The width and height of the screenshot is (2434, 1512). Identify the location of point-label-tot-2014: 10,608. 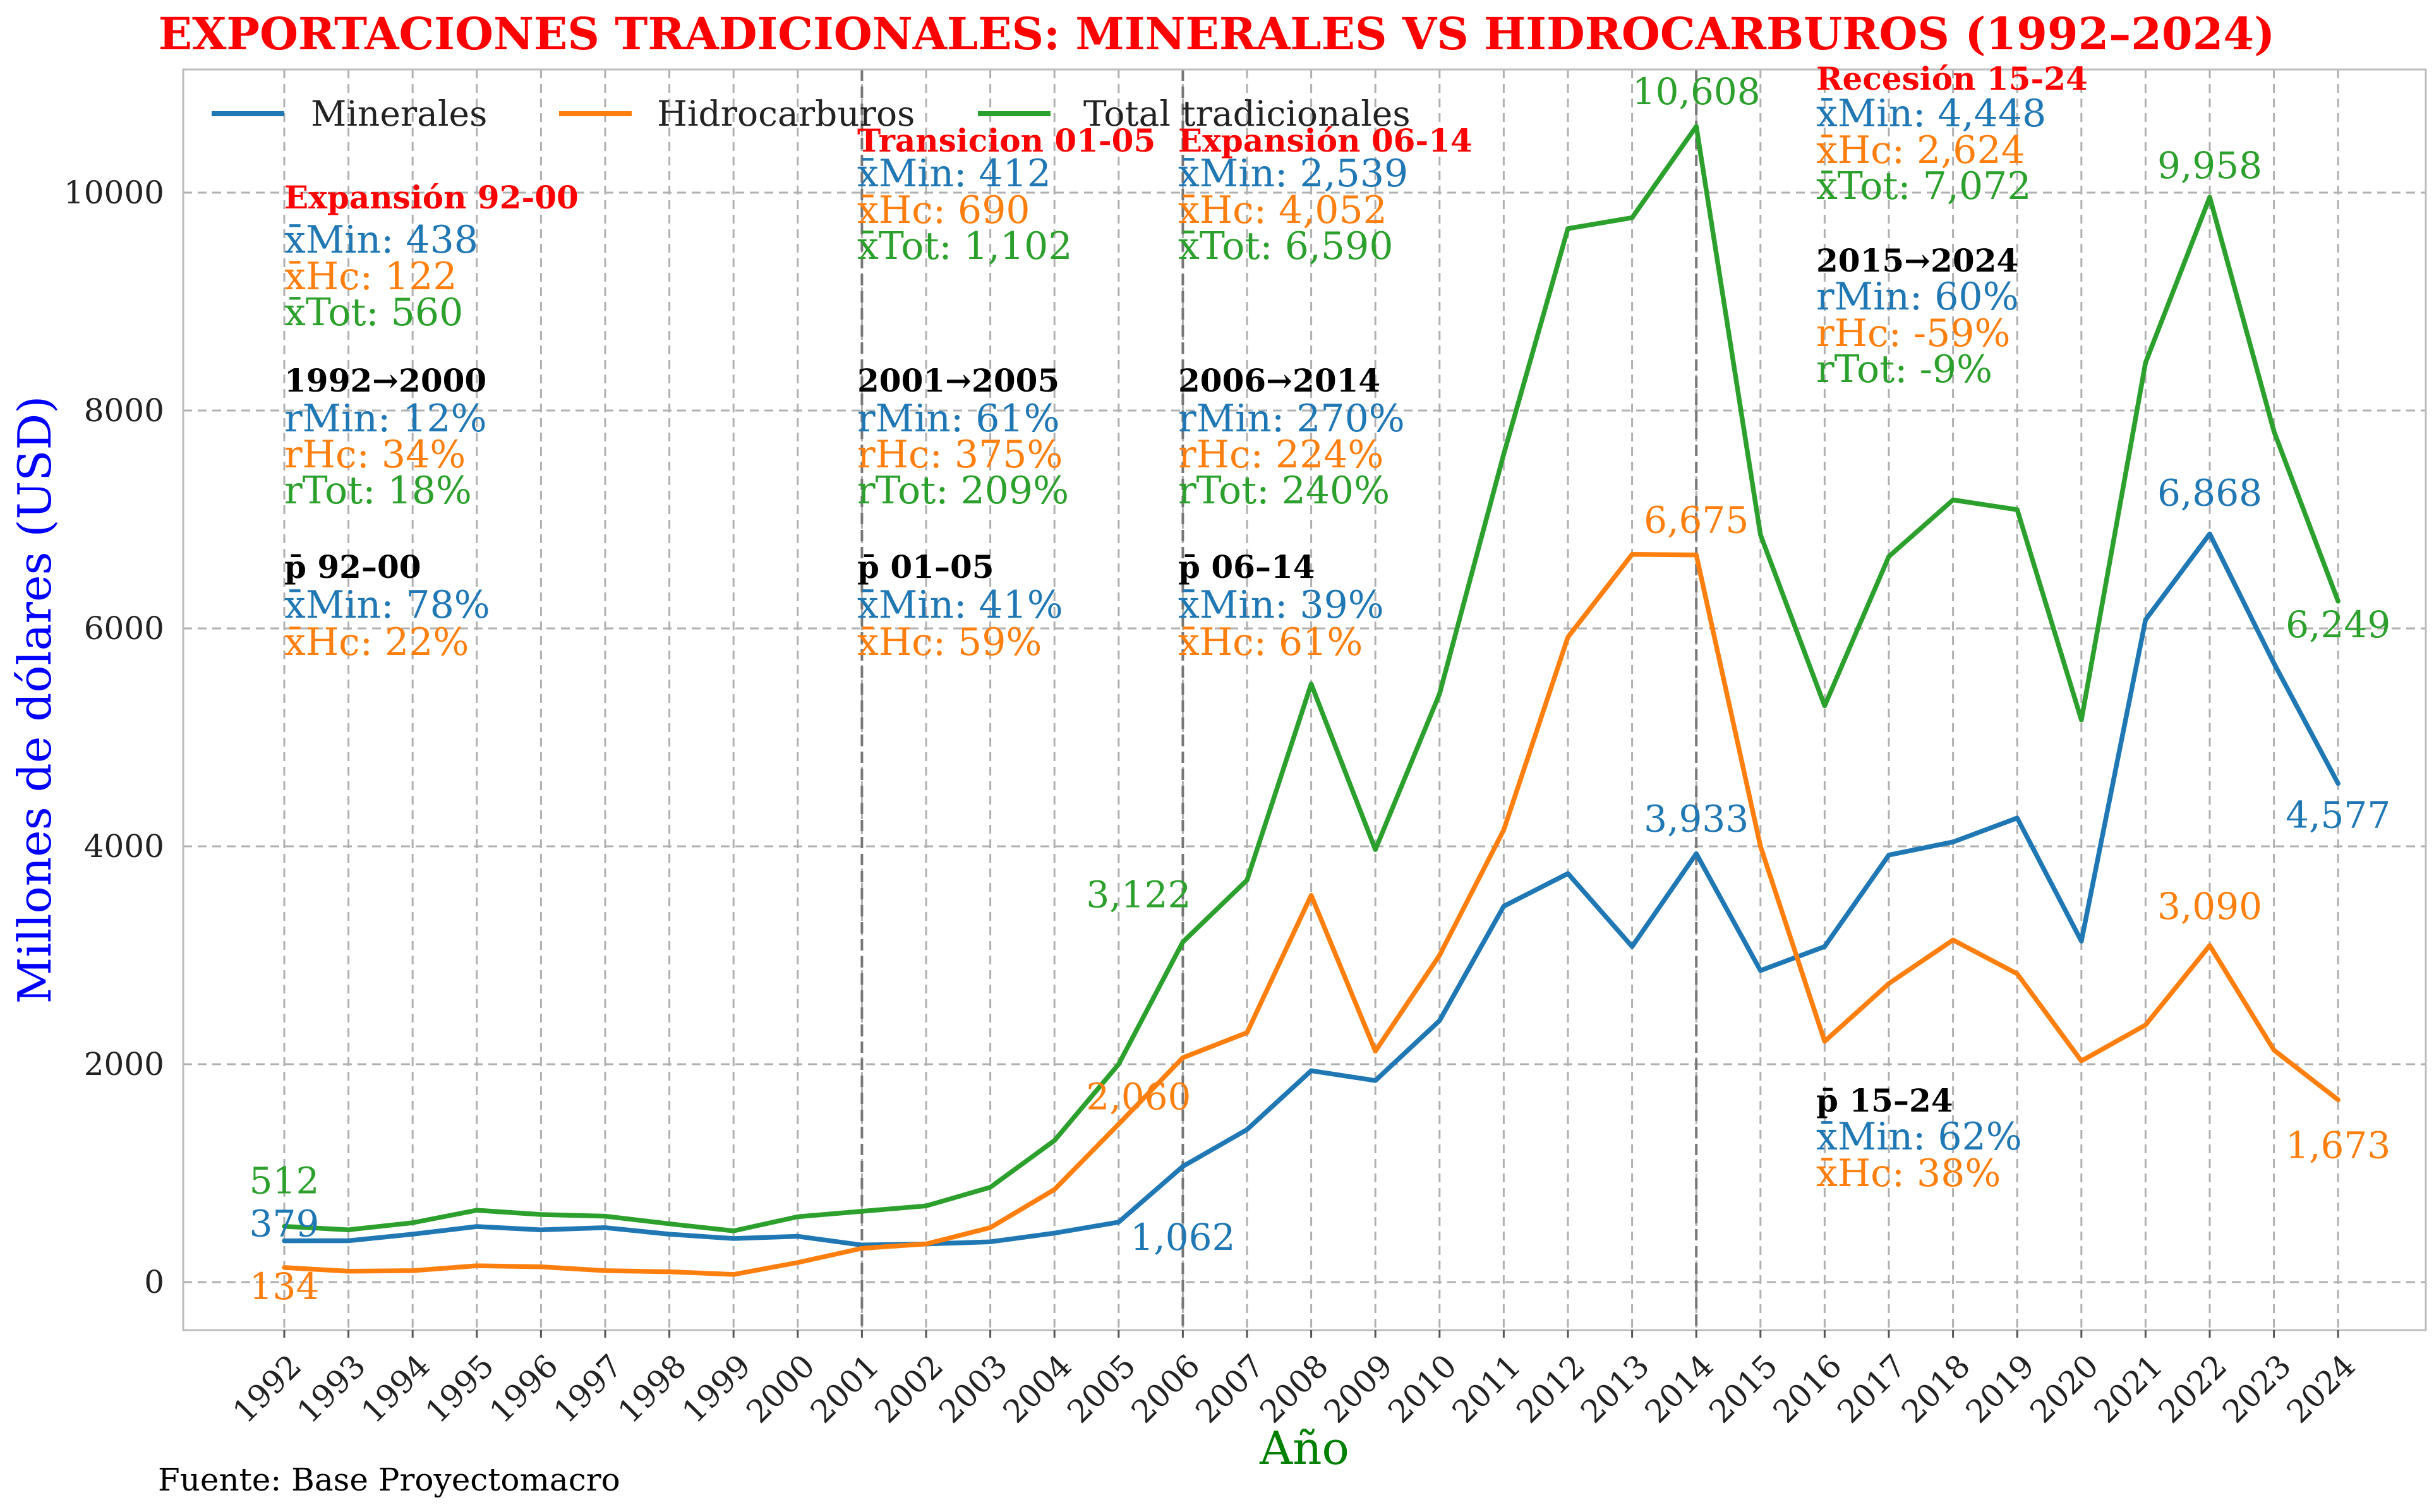
(1697, 91).